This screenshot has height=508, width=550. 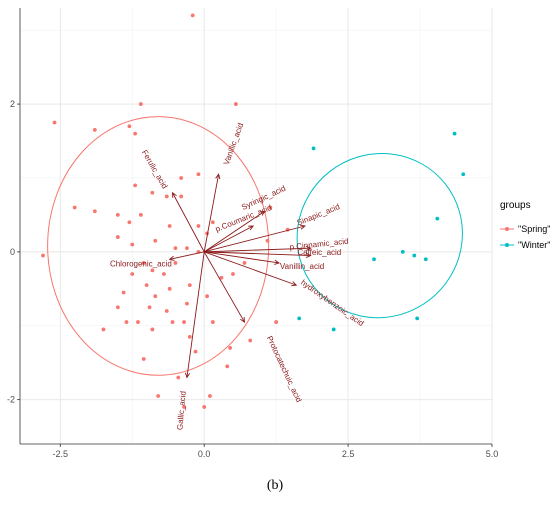 What do you see at coordinates (302, 266) in the screenshot?
I see `loading-label: Vanillin_acid` at bounding box center [302, 266].